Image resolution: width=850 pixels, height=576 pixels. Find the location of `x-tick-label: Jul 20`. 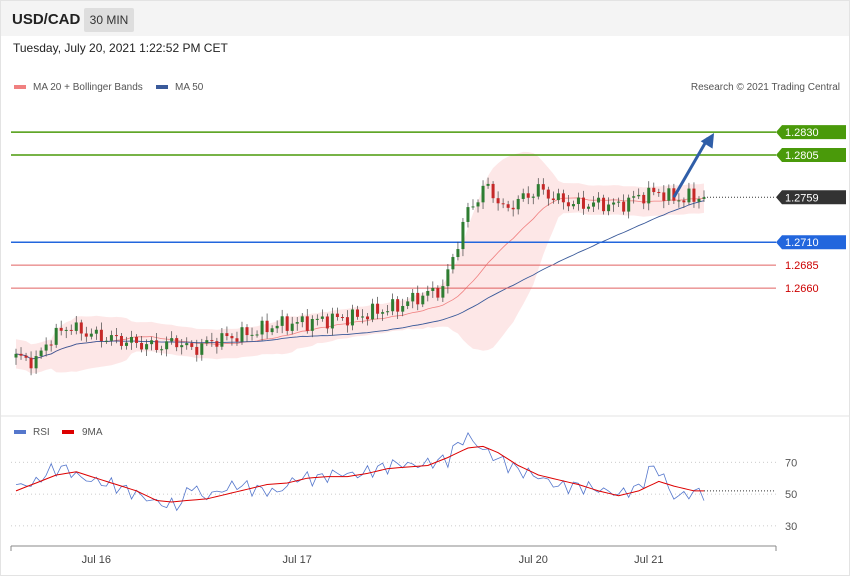

x-tick-label: Jul 20 is located at coordinates (533, 560).